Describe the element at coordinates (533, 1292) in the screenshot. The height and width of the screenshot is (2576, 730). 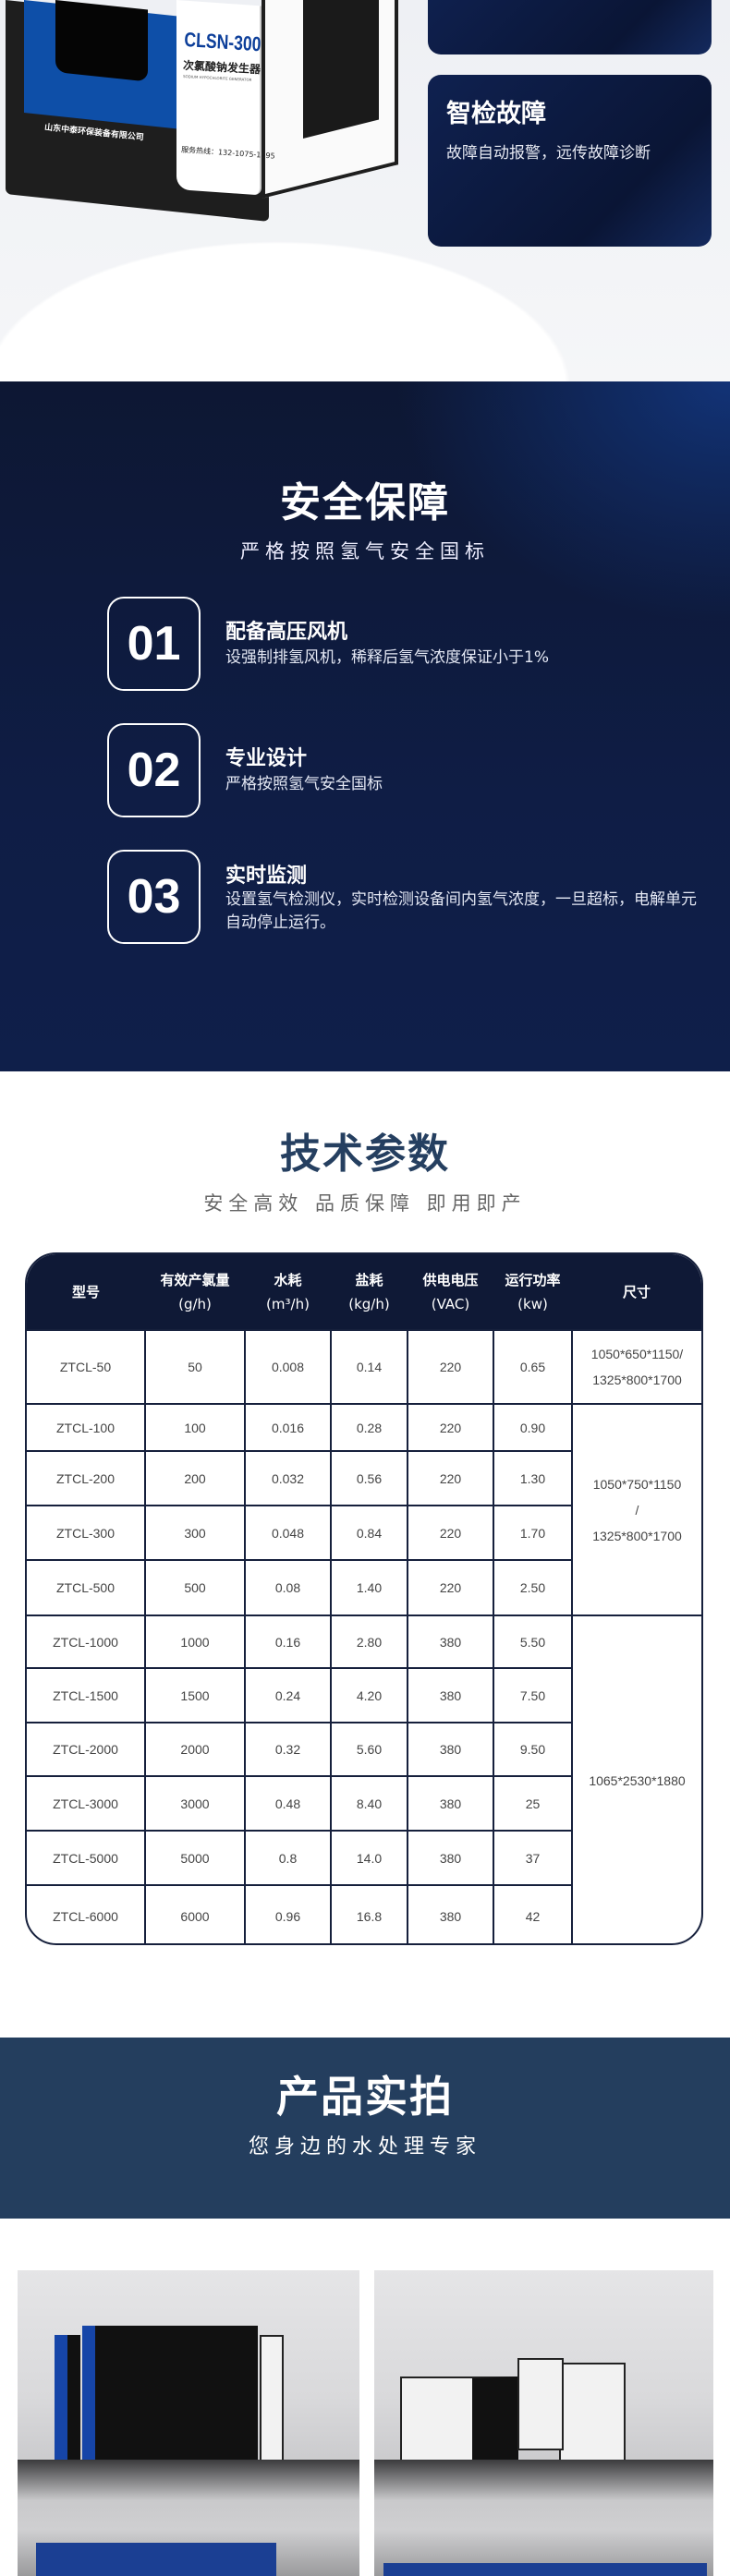
I see `column-header: 运行功率 (kw)` at that location.